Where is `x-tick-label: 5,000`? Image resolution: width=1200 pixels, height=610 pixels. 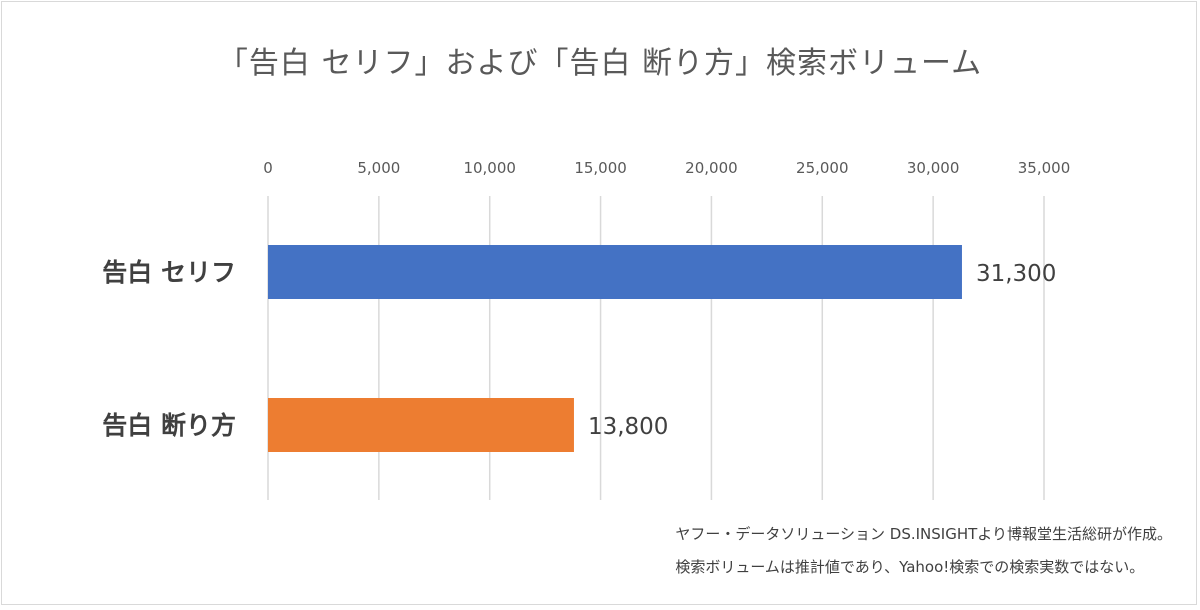
x-tick-label: 5,000 is located at coordinates (378, 168).